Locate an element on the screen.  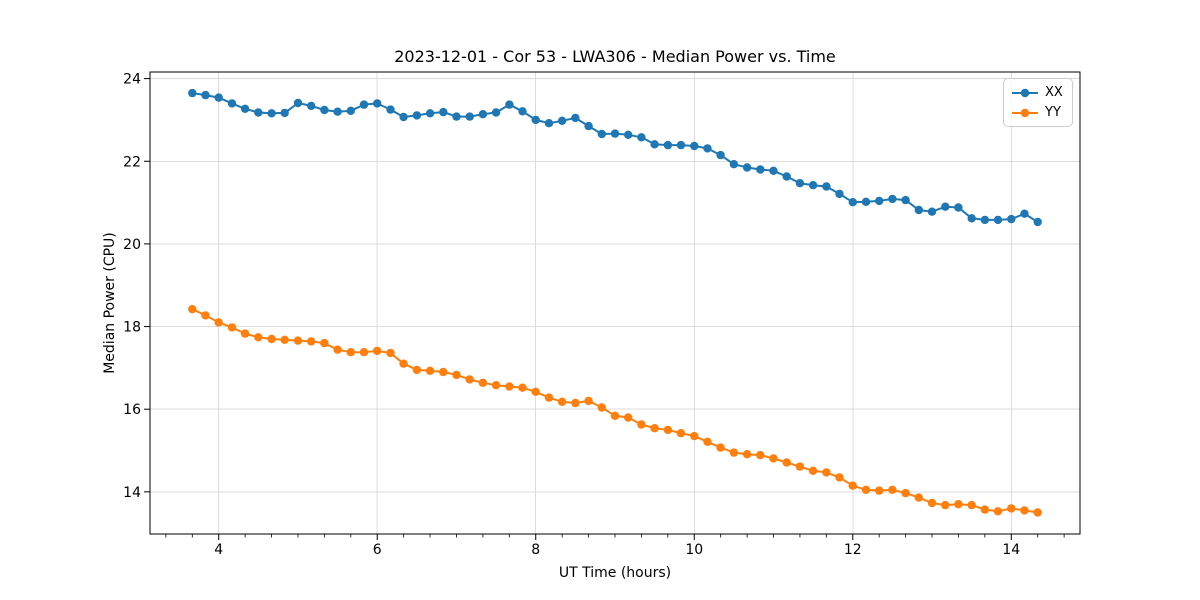
x-tick-label: 12 is located at coordinates (853, 550).